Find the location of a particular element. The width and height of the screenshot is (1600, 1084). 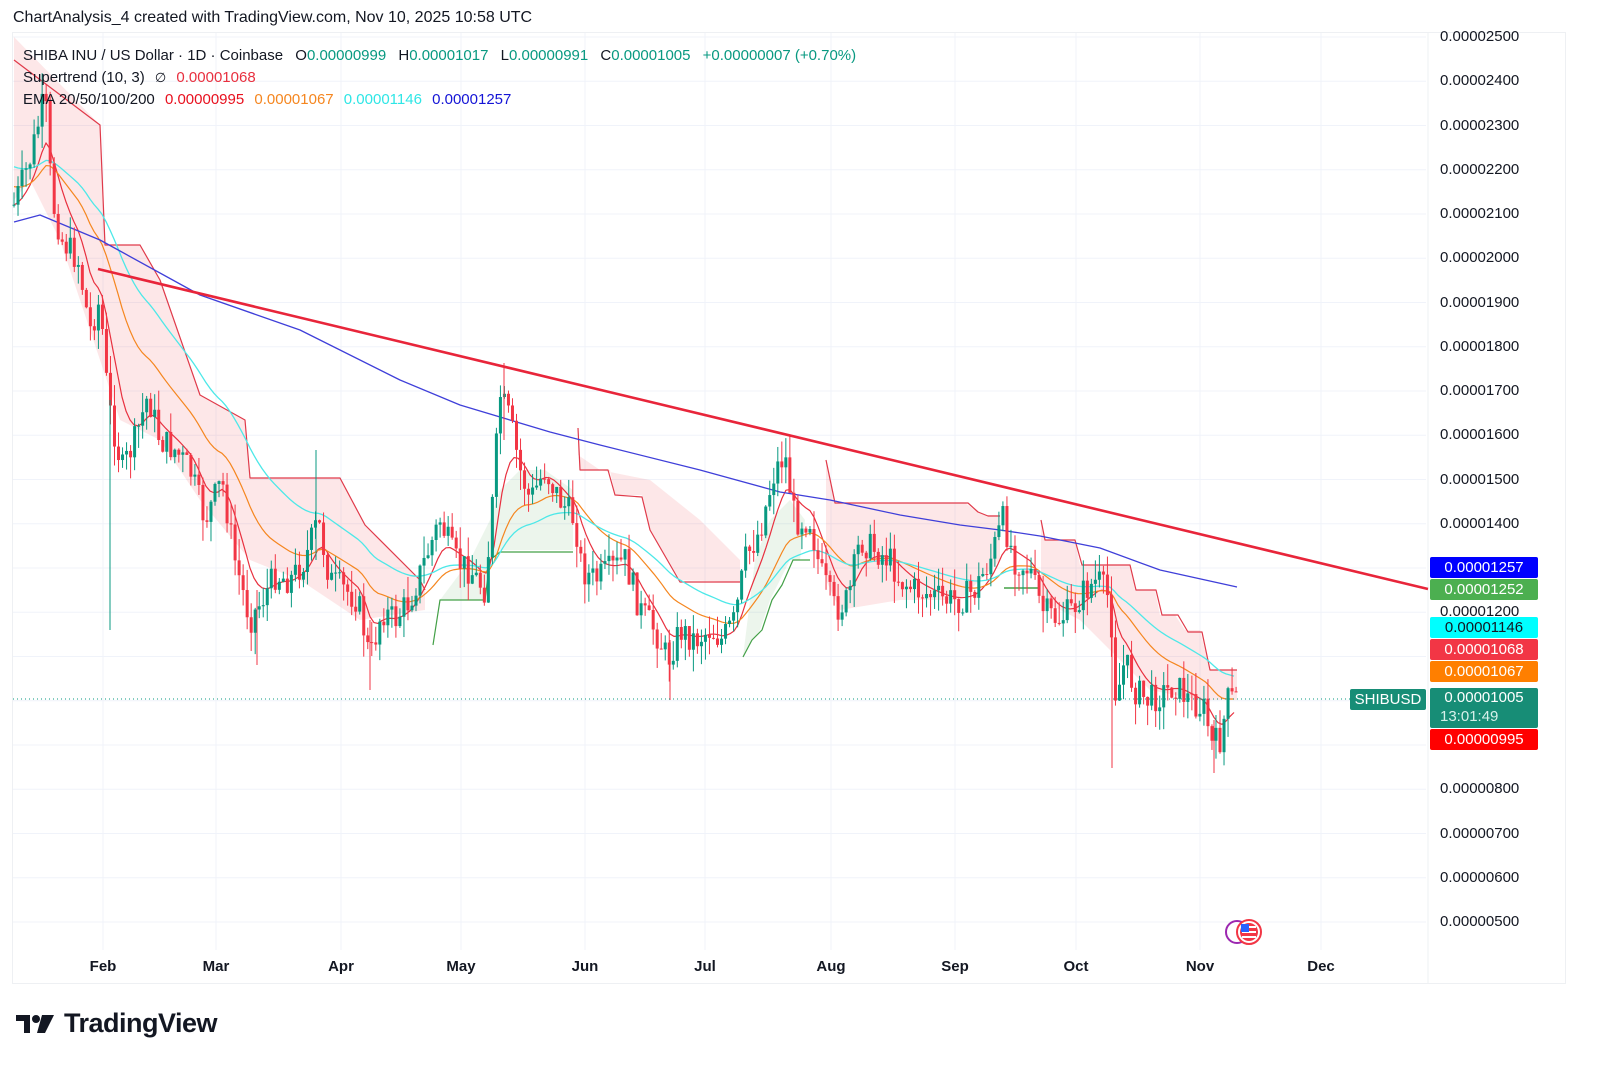

legend-supertrend-row: Supertrend (10, 3) ∅ 0.00001068 is located at coordinates (439, 78).